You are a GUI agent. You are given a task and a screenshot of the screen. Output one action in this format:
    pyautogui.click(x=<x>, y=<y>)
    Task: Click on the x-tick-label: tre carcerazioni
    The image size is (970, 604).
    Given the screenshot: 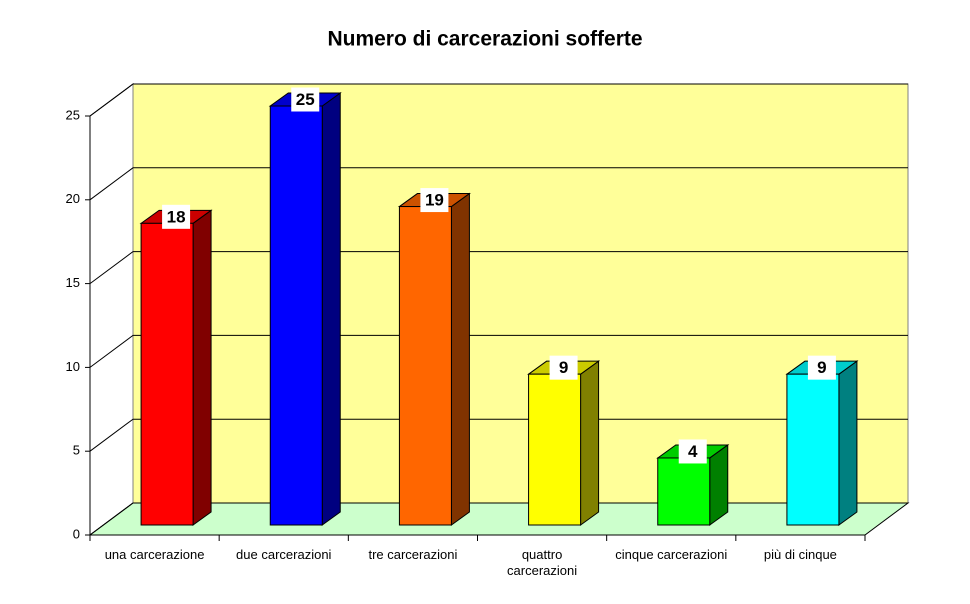 What is the action you would take?
    pyautogui.click(x=413, y=554)
    